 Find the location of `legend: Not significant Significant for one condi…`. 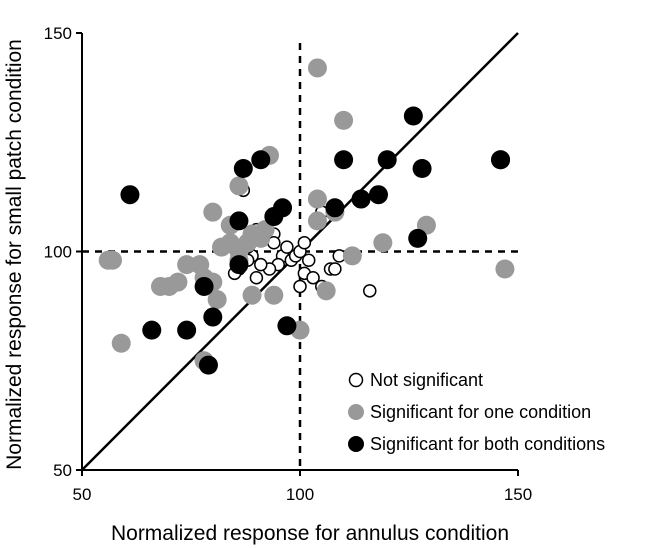

legend: Not significant Significant for one condi… is located at coordinates (476, 412).